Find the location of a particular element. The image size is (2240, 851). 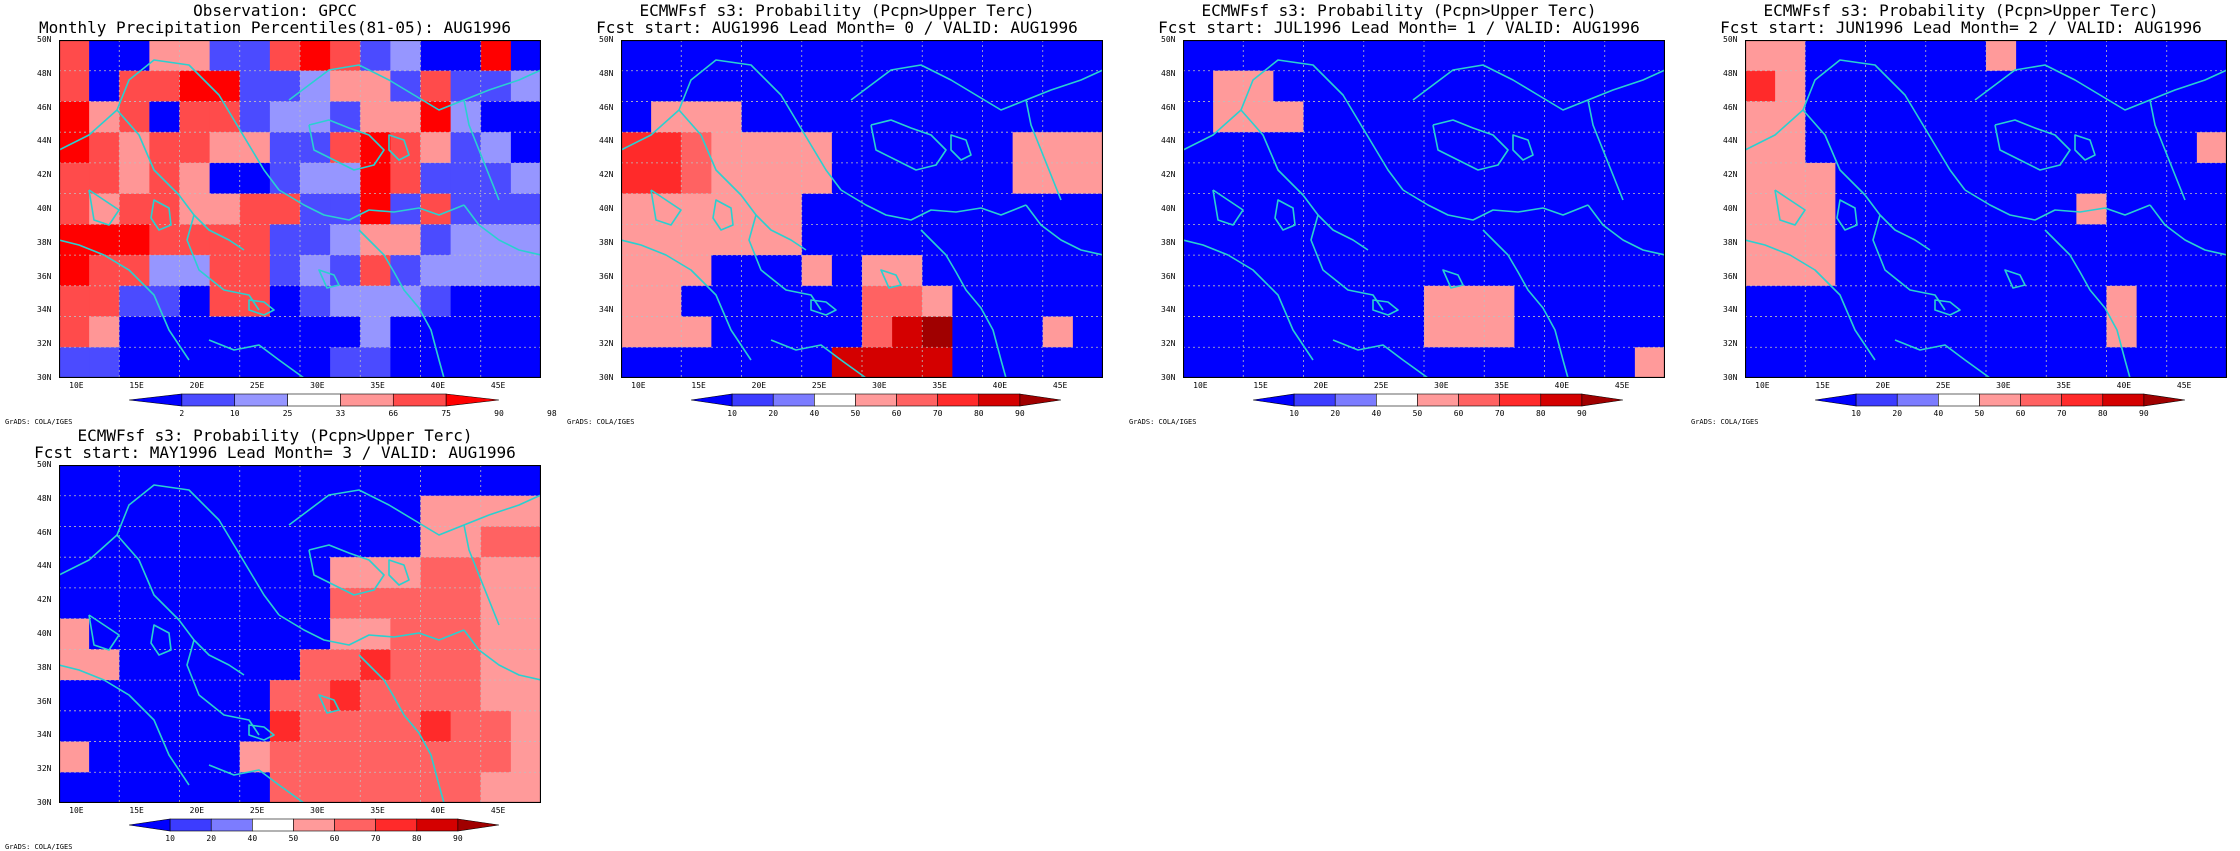

latitude-tick-label: 50N is located at coordinates (1168, 39).